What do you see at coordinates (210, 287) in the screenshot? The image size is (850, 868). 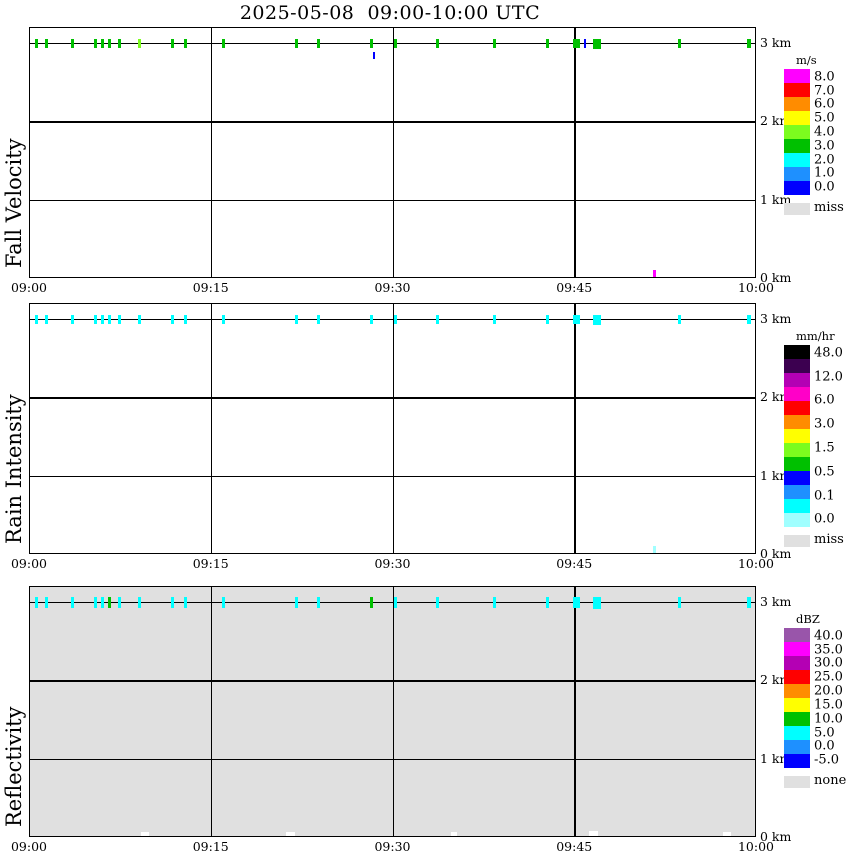 I see `x-axis-tick: 09:15` at bounding box center [210, 287].